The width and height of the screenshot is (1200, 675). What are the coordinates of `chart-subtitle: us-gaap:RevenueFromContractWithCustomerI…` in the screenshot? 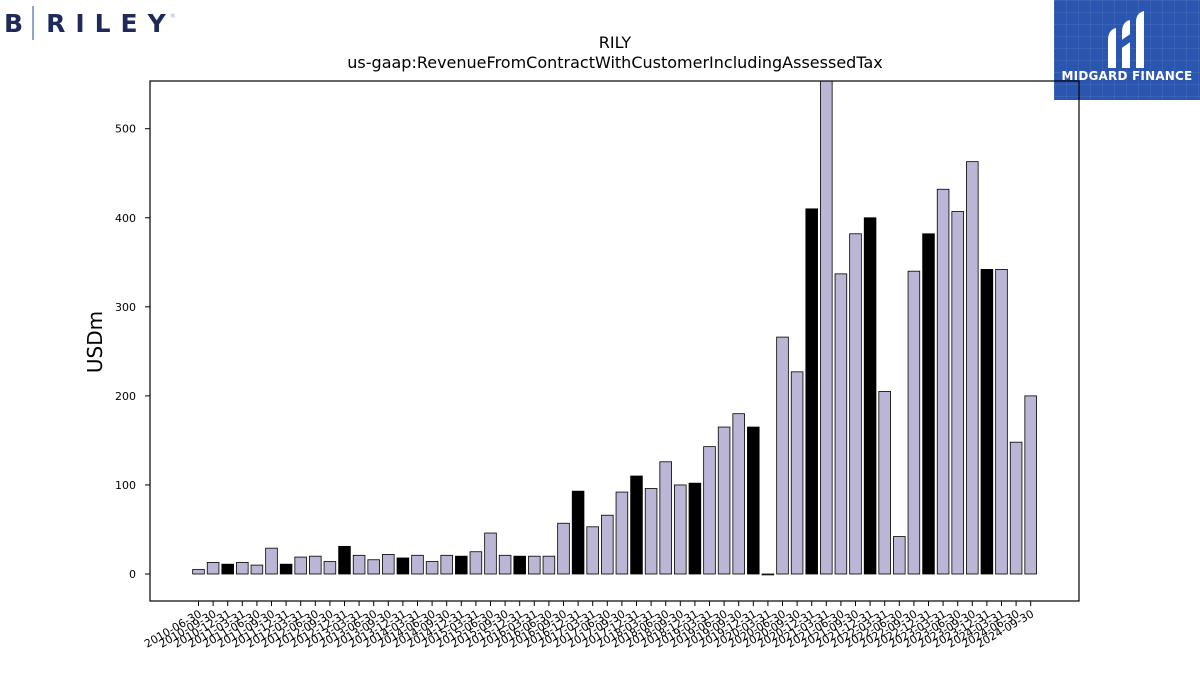 It's located at (614, 62).